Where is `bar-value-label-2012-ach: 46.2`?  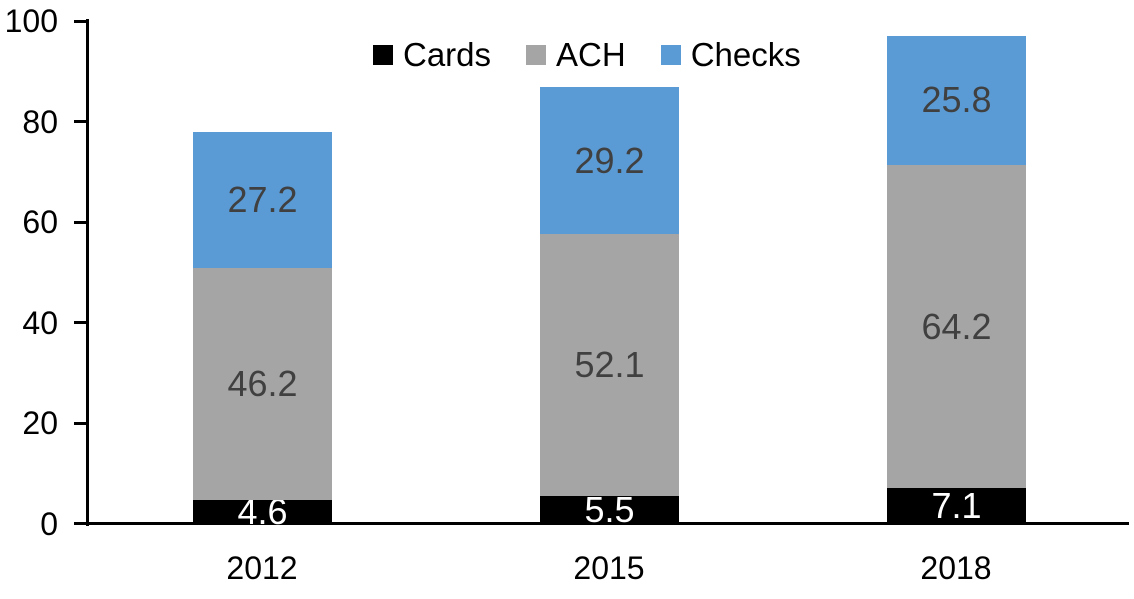 bar-value-label-2012-ach: 46.2 is located at coordinates (262, 384).